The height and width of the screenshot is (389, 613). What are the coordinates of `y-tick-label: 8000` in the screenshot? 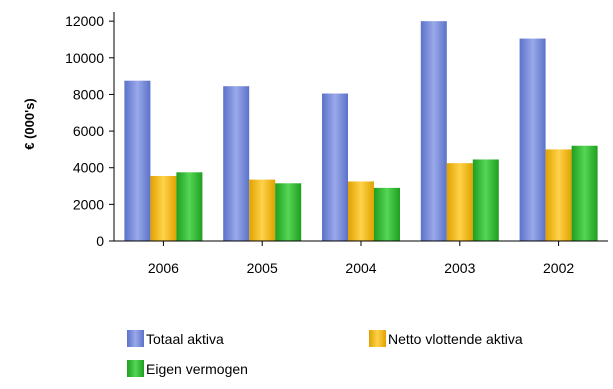 It's located at (88, 94).